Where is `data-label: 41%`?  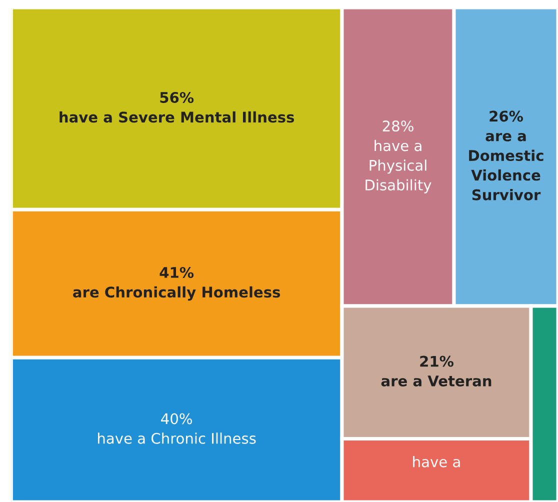 data-label: 41% is located at coordinates (177, 272).